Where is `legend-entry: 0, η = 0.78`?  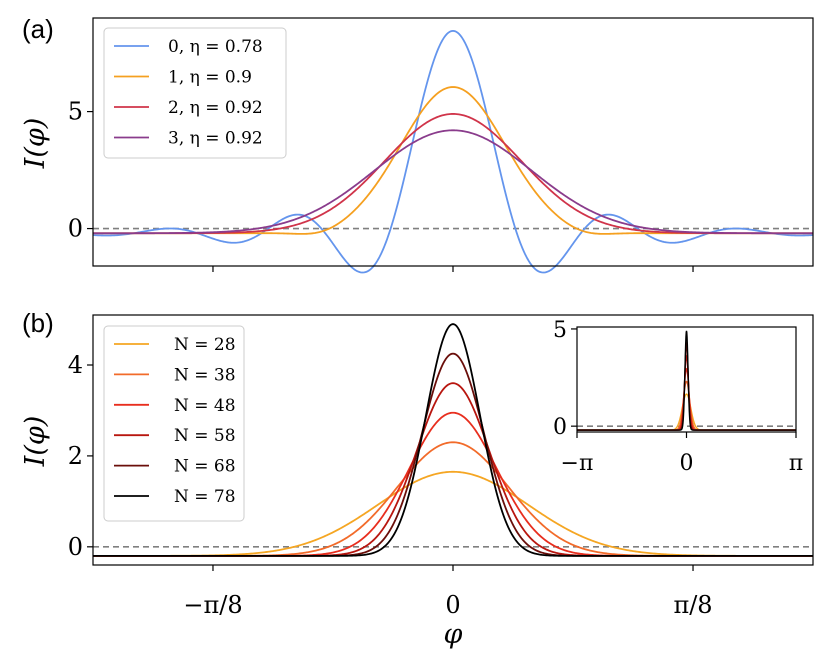 legend-entry: 0, η = 0.78 is located at coordinates (215, 47).